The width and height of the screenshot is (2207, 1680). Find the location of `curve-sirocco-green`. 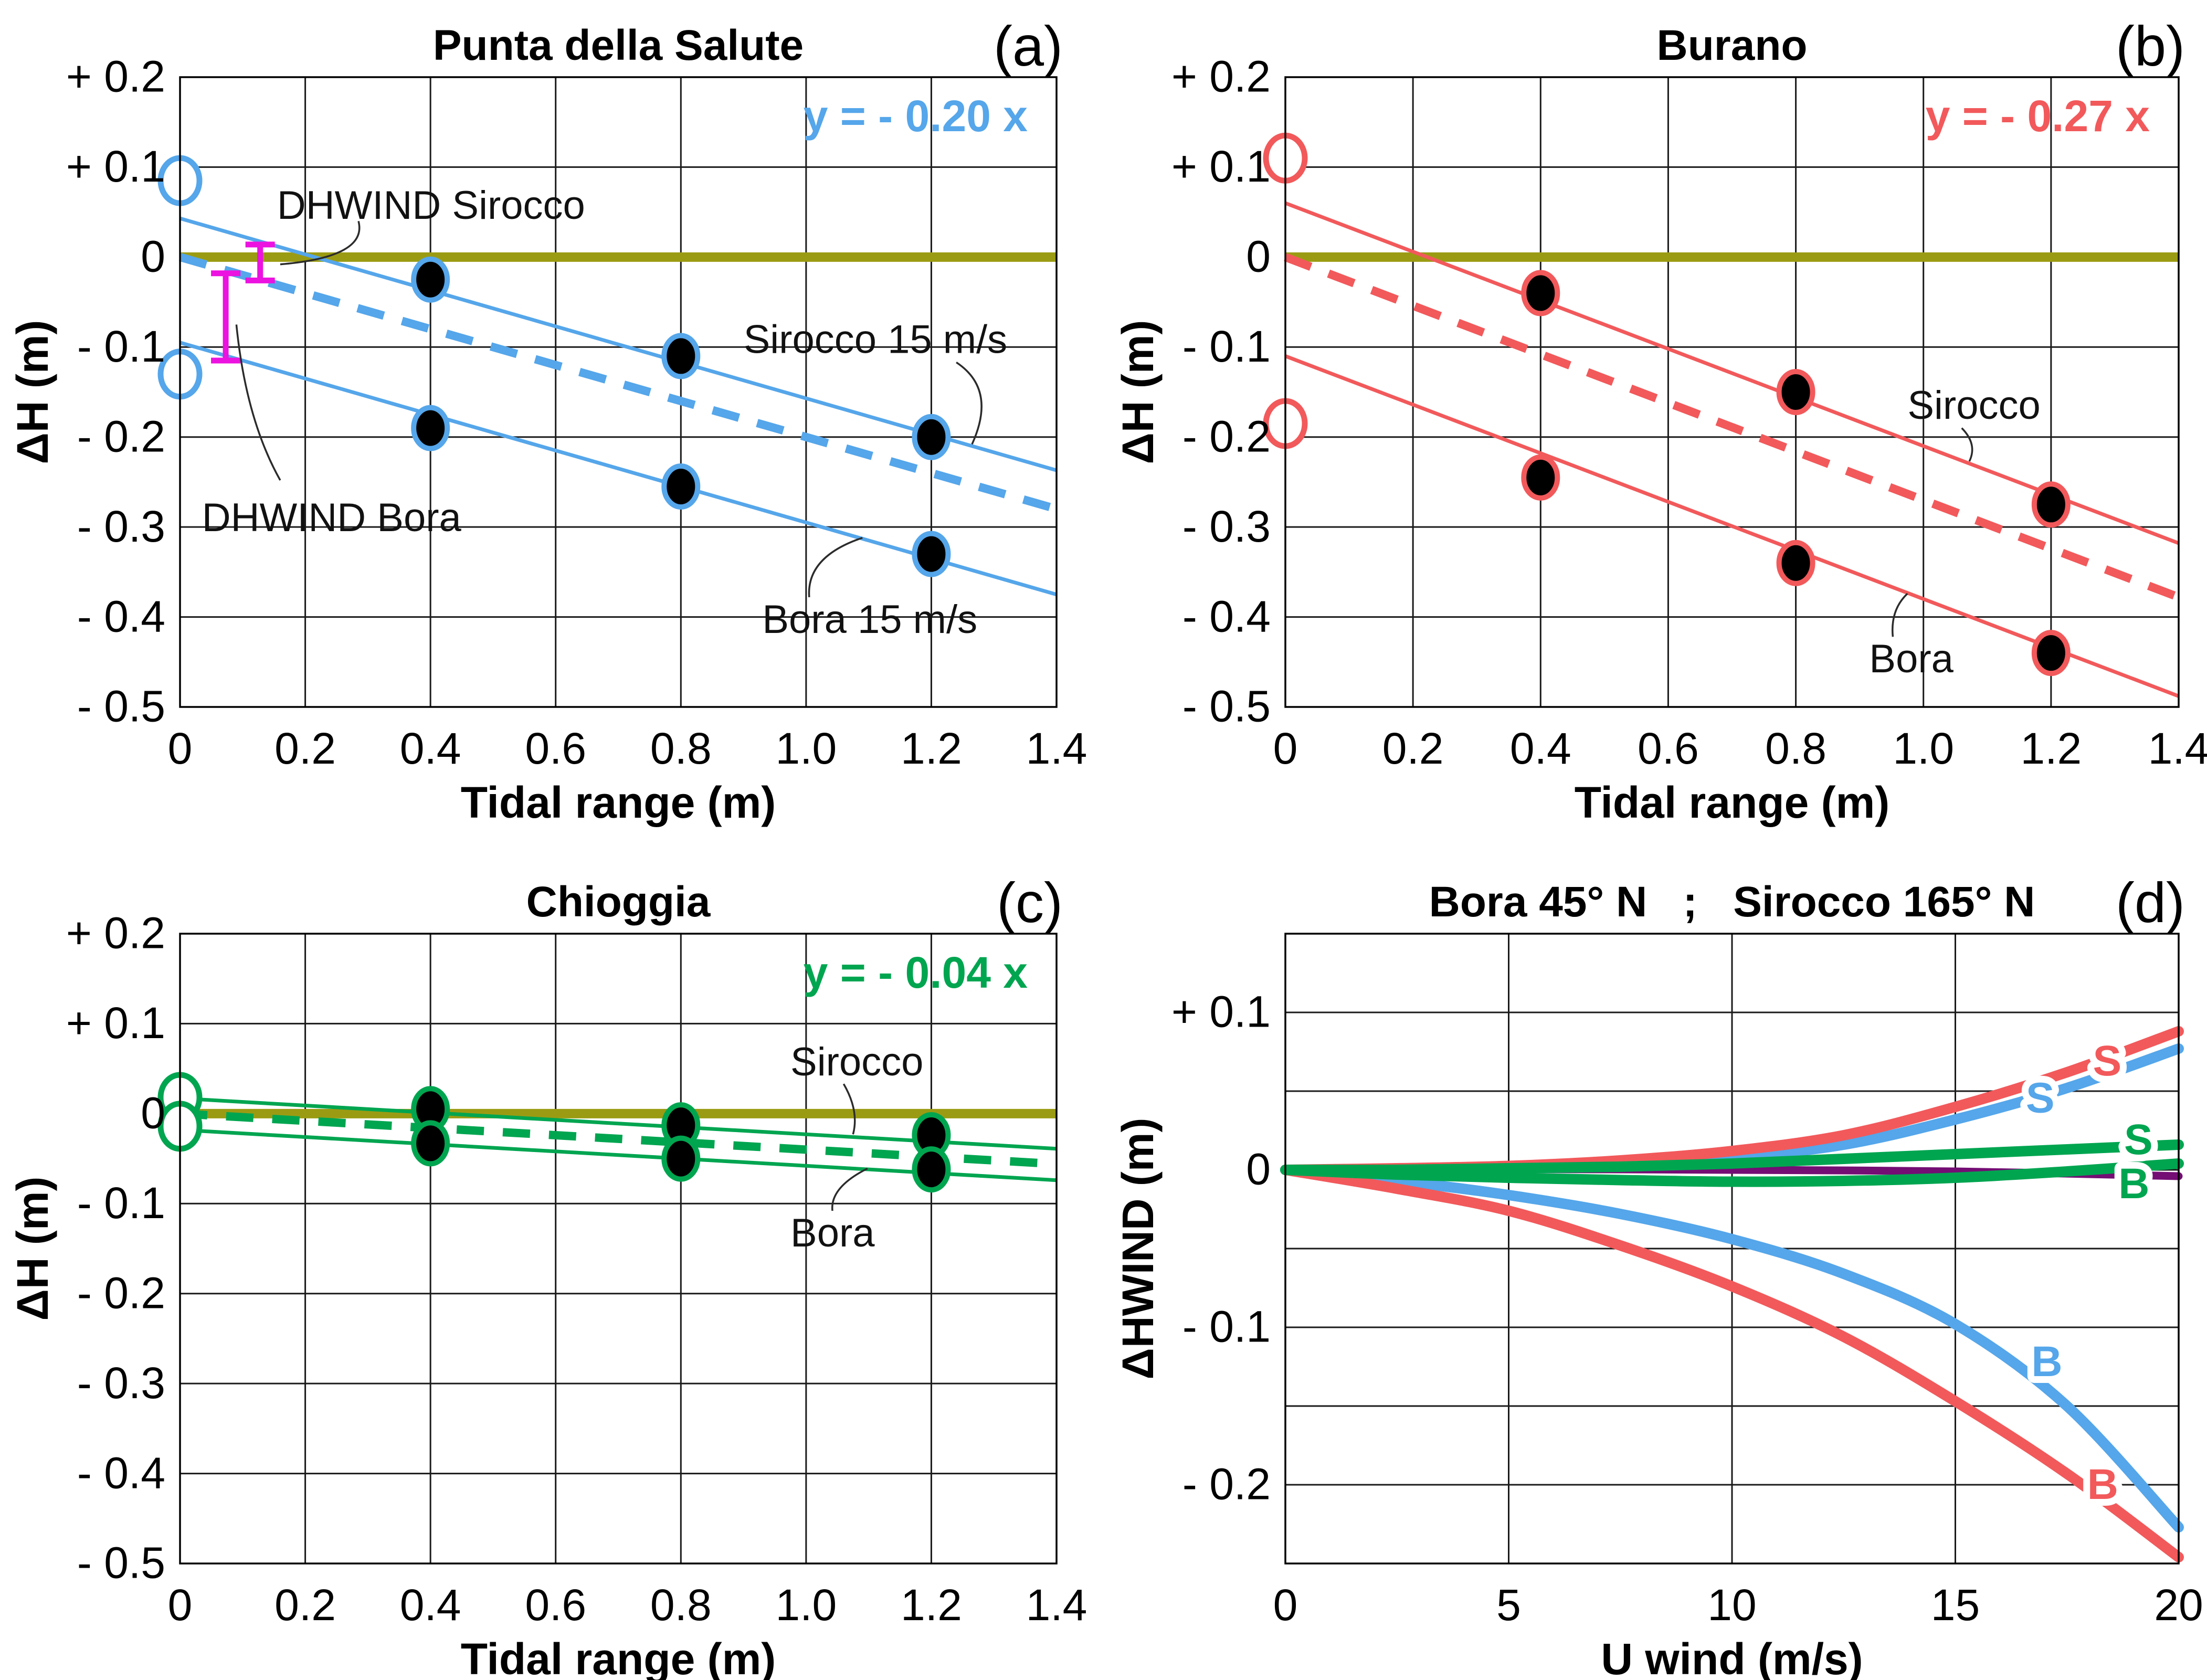

curve-sirocco-green is located at coordinates (1732, 1157).